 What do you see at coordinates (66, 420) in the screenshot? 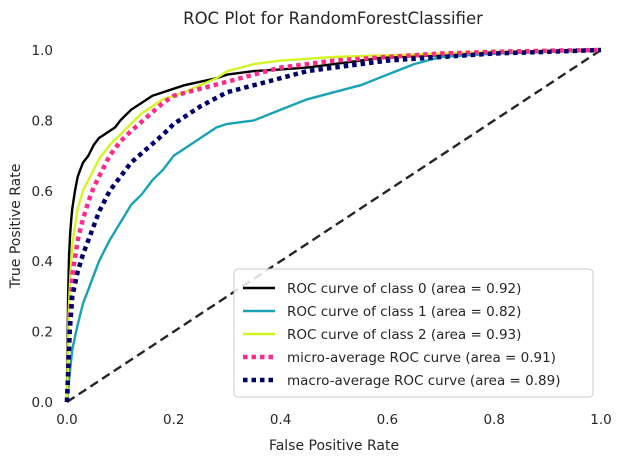
I see `x-tick-label: 0.0` at bounding box center [66, 420].